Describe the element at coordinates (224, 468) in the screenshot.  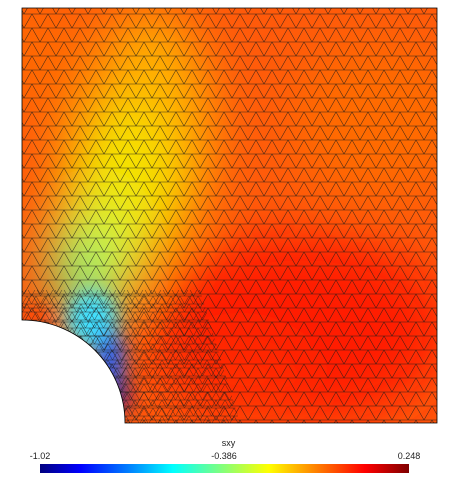
I see `colorbar-gradient` at that location.